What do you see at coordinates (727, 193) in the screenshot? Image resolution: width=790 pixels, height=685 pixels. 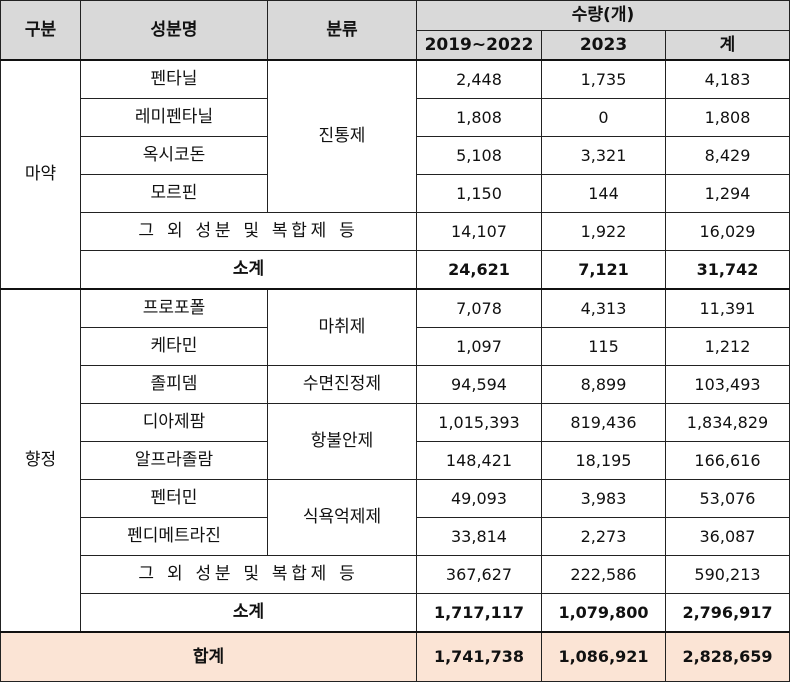 I see `value-total: 1,294` at bounding box center [727, 193].